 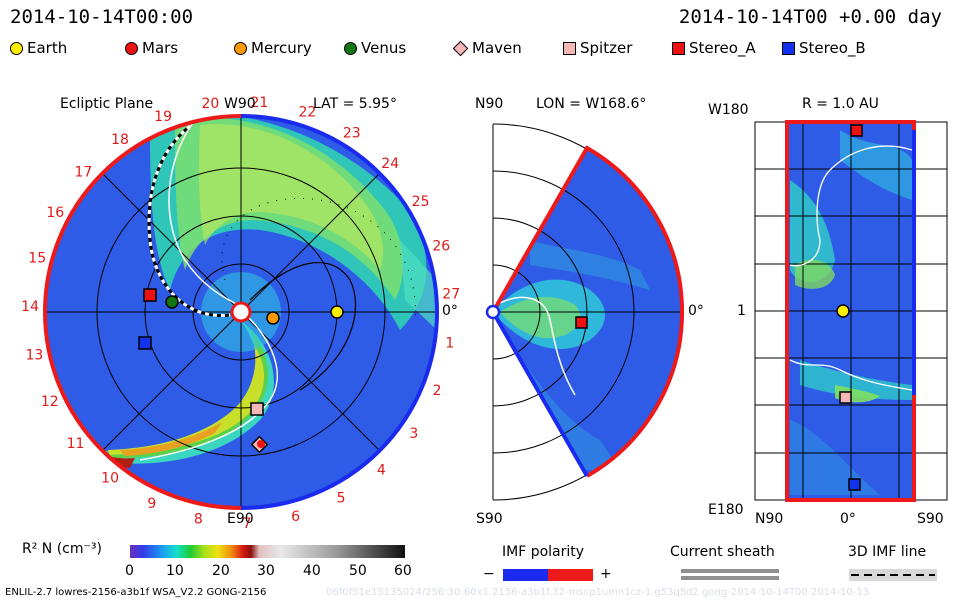 I want to click on imf-polarity-plus: +, so click(x=606, y=574).